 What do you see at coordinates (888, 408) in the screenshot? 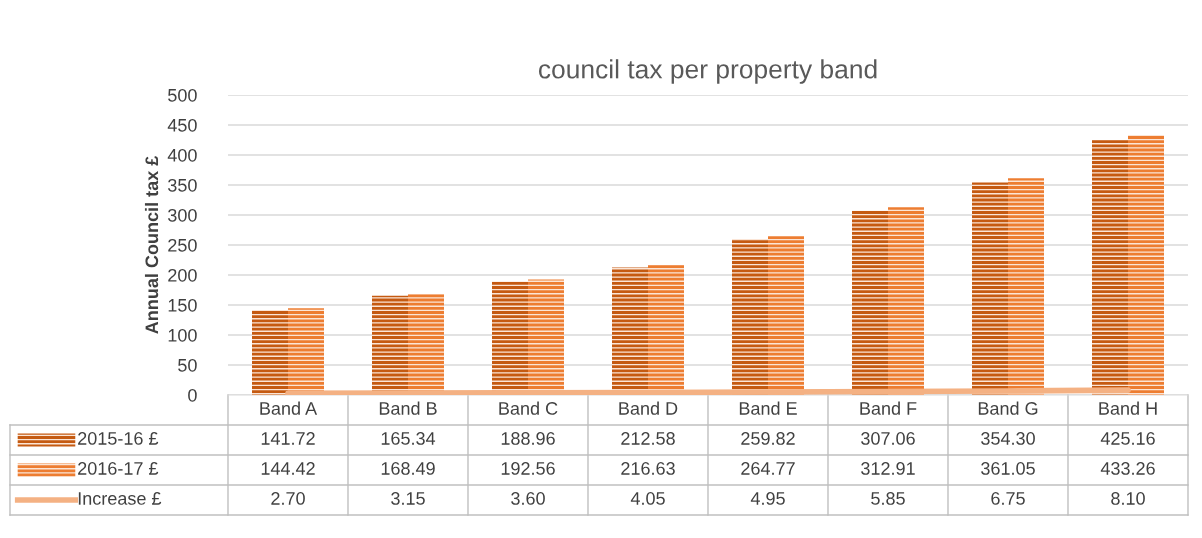
I see `x-tick-label: Band F` at bounding box center [888, 408].